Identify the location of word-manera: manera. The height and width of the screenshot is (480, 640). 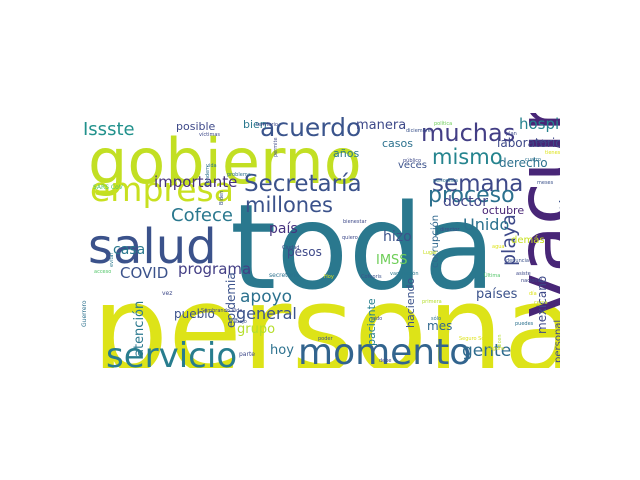
(381, 125).